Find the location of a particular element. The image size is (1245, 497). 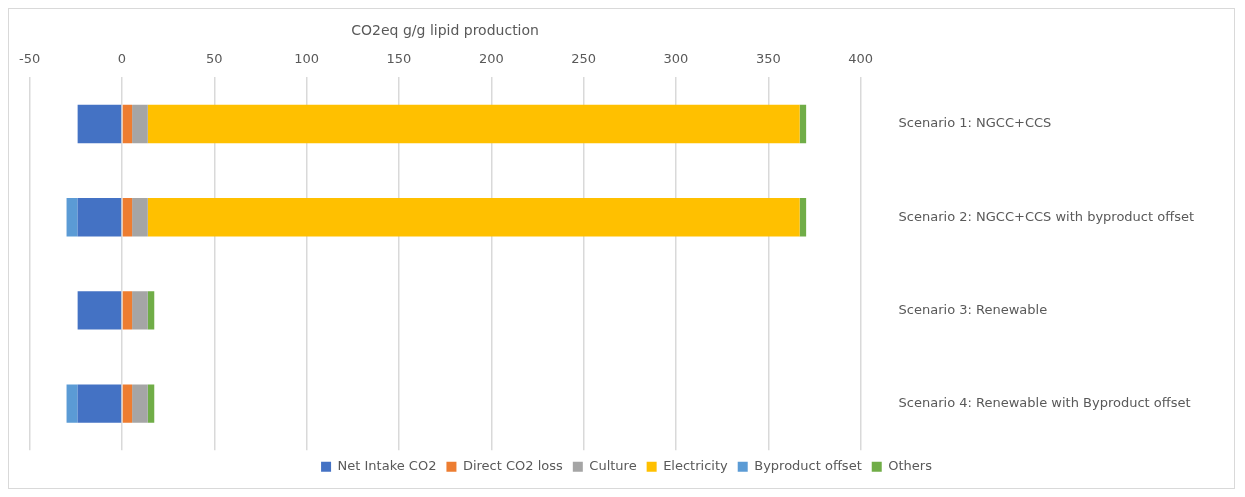

x-tick-label: 200 is located at coordinates (491, 58).